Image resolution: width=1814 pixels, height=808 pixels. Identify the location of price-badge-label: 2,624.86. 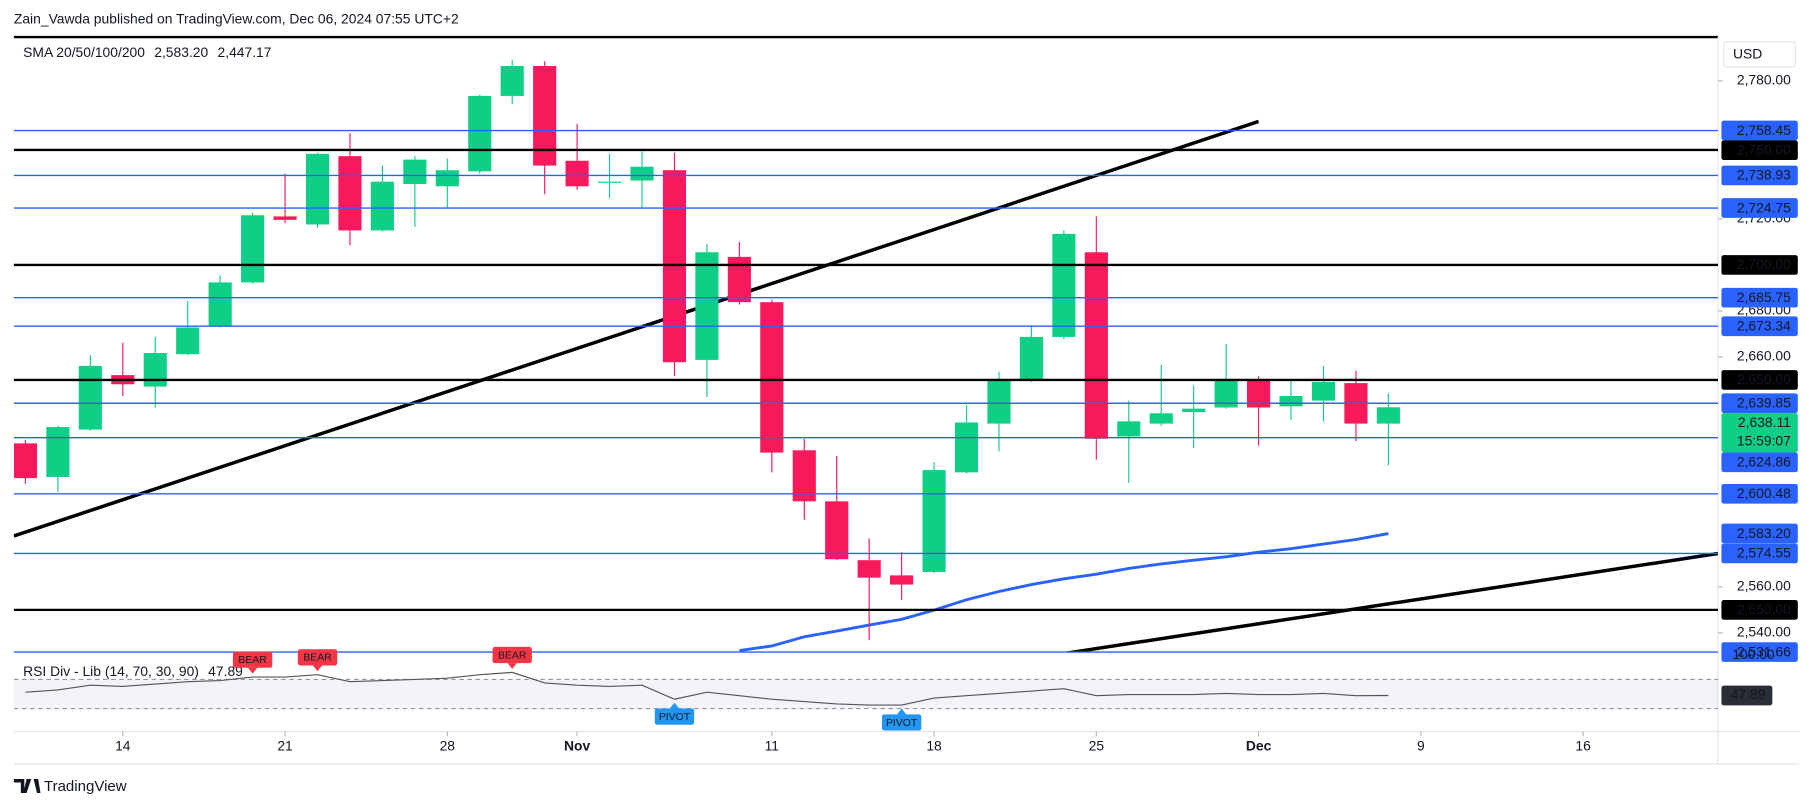
(1764, 462).